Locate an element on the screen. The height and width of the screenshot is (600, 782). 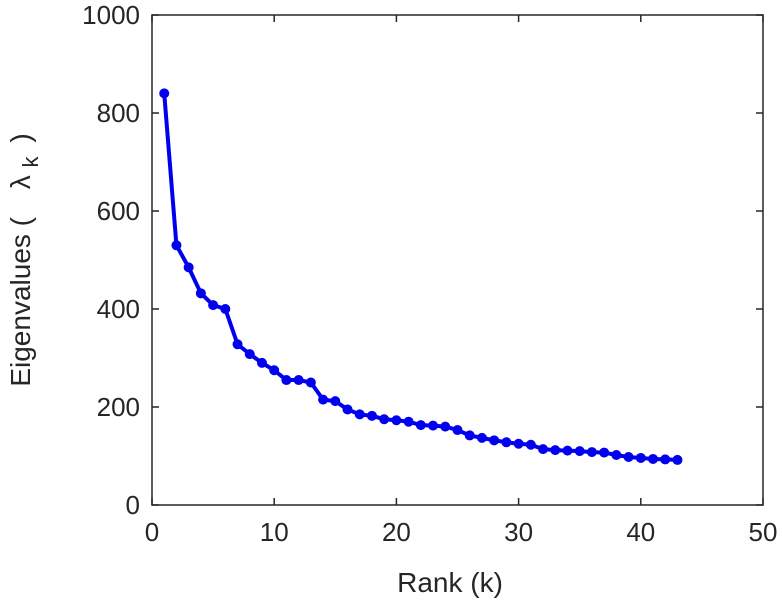
x-axis-label: Rank (k) is located at coordinates (450, 582).